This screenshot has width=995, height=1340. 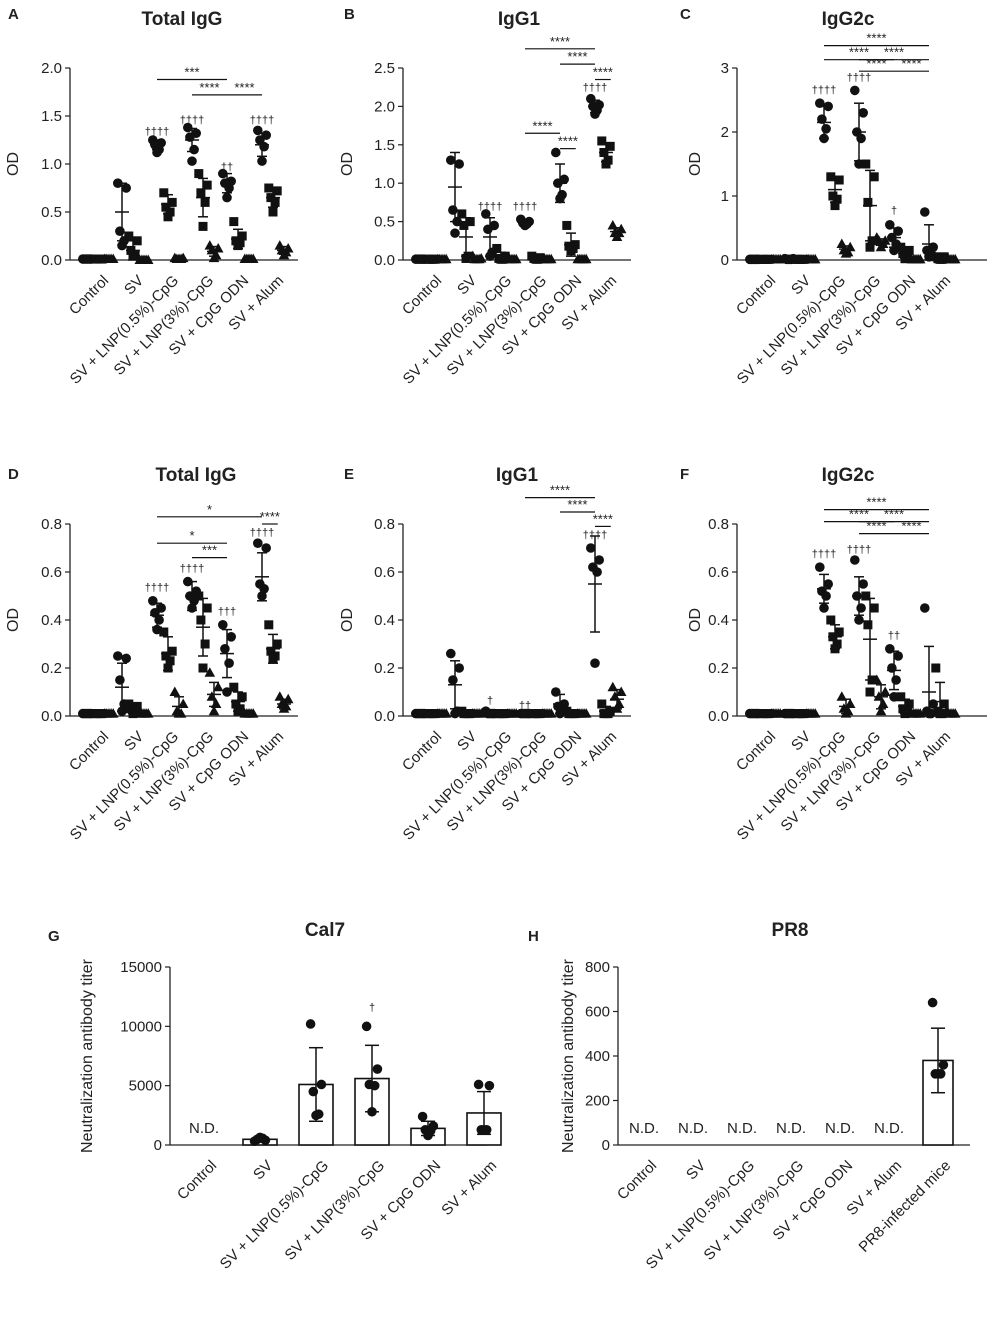 I want to click on y-tick-label: 800, so click(x=597, y=967).